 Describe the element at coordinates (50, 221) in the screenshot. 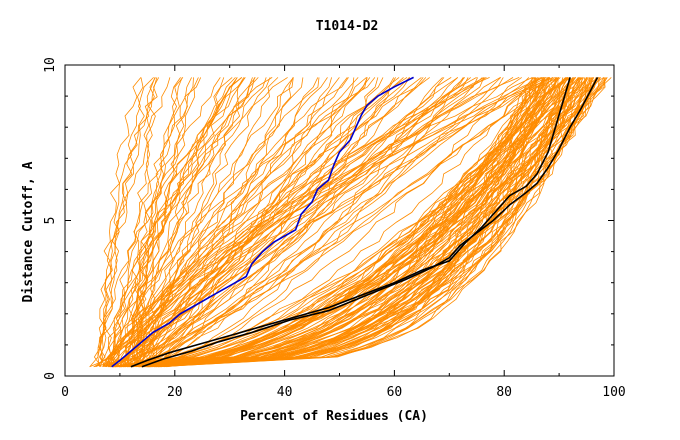

I see `y-tick-label: 5` at that location.